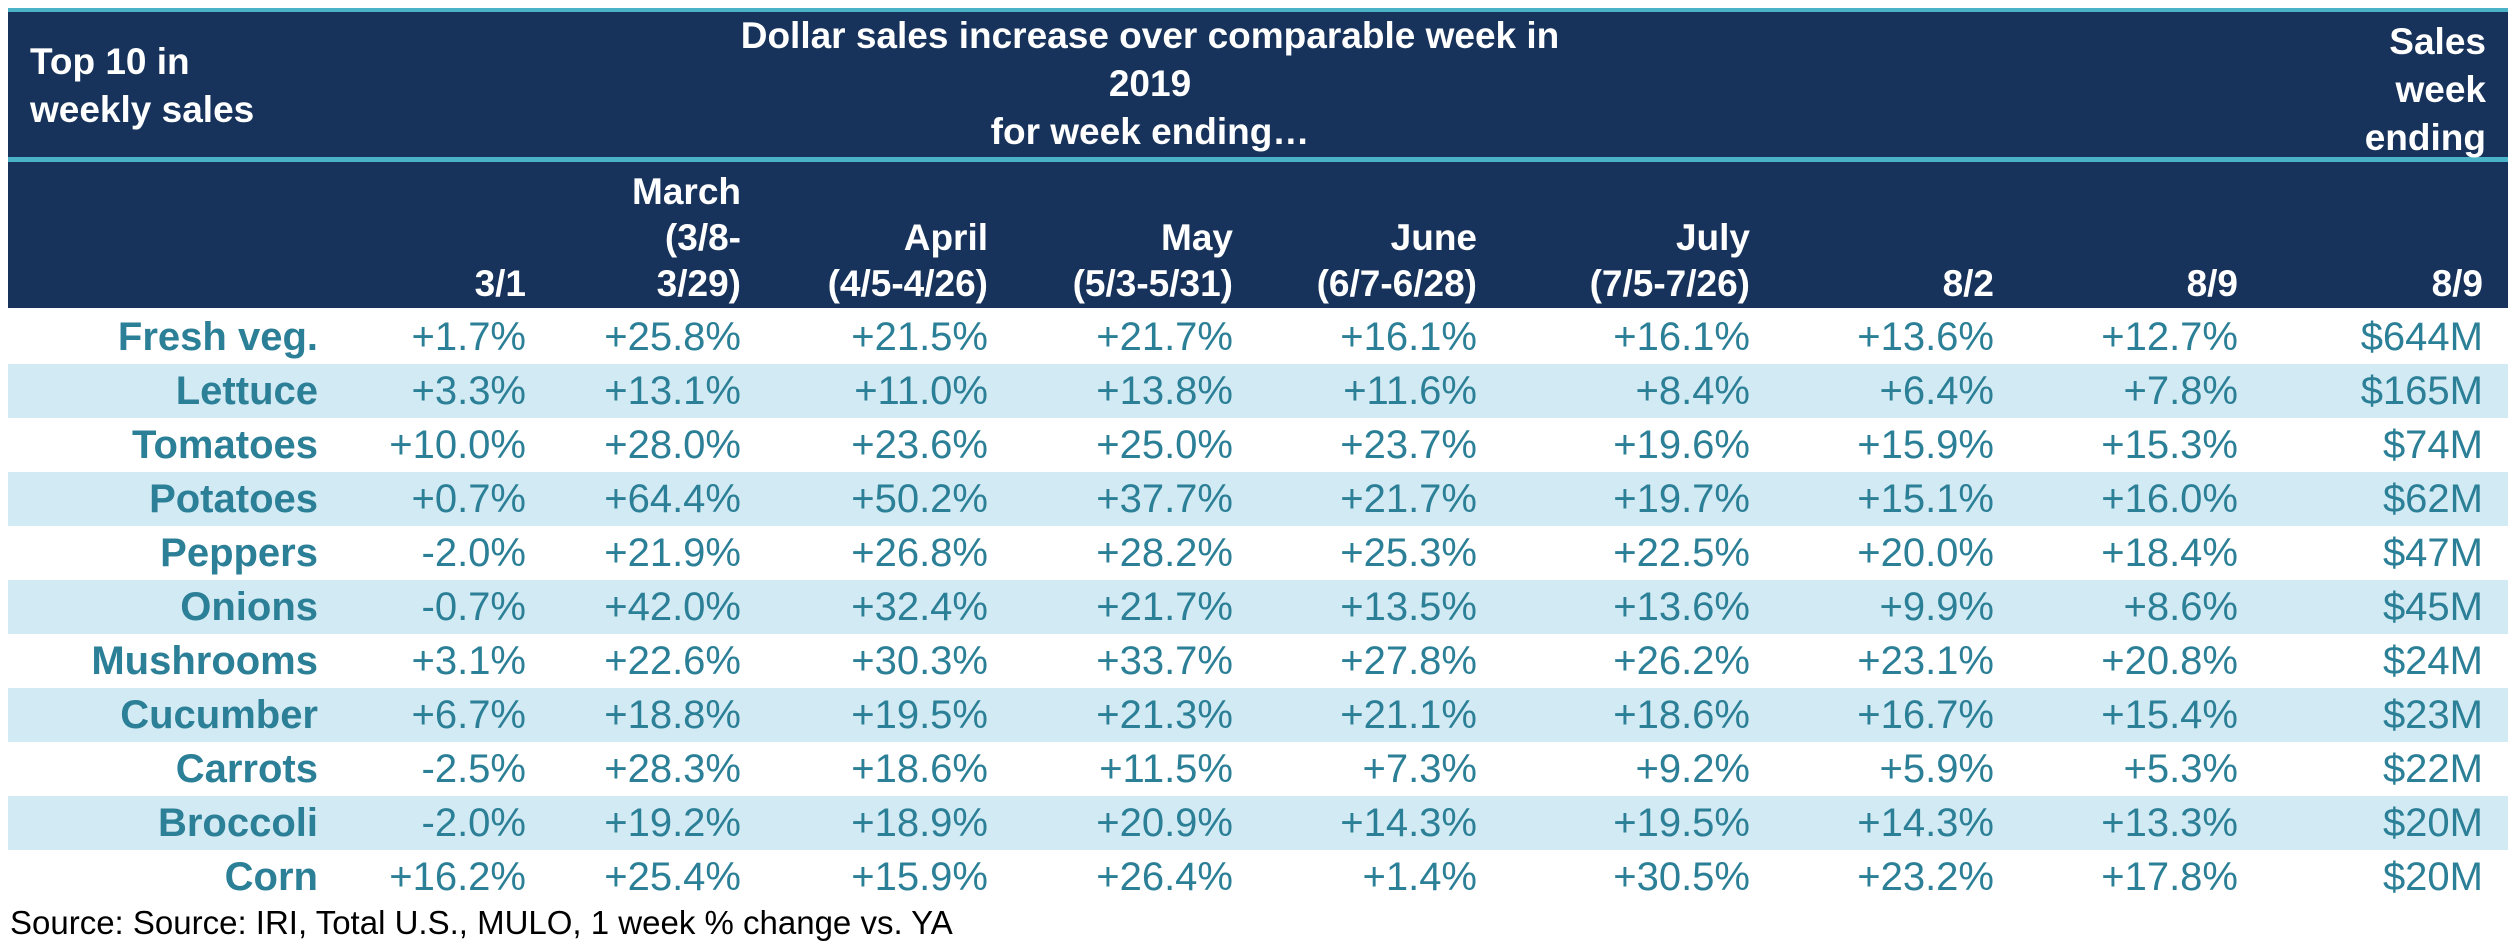  I want to click on sales-value-cell: $22M, so click(2432, 769).